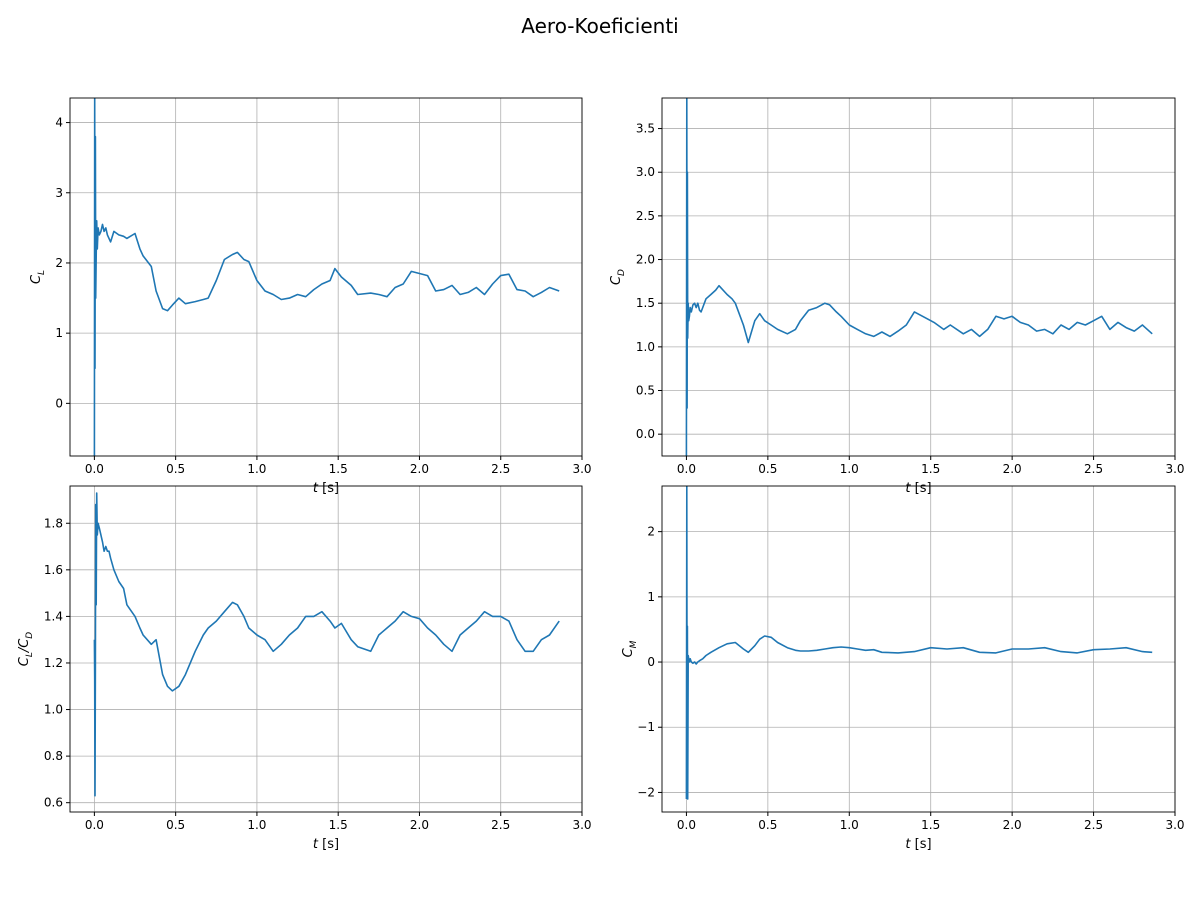  What do you see at coordinates (645, 129) in the screenshot?
I see `y-tick-label: 3.5` at bounding box center [645, 129].